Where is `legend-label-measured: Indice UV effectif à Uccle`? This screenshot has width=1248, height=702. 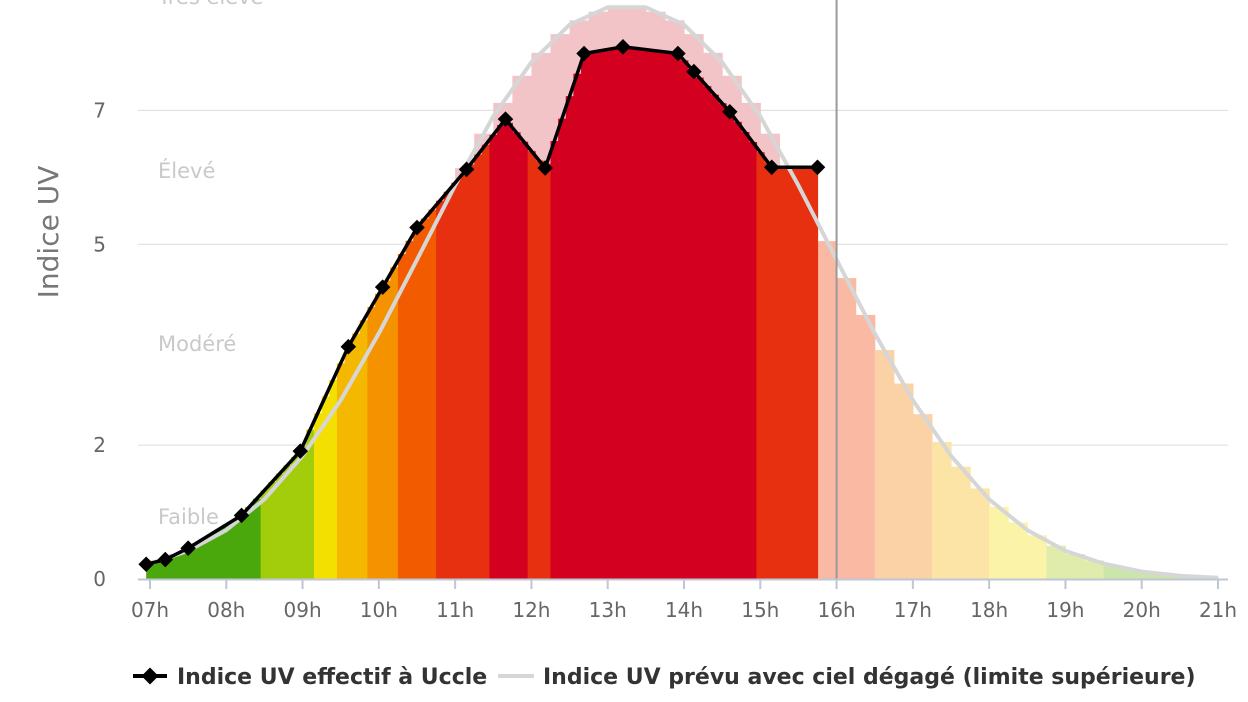 legend-label-measured: Indice UV effectif à Uccle is located at coordinates (332, 677).